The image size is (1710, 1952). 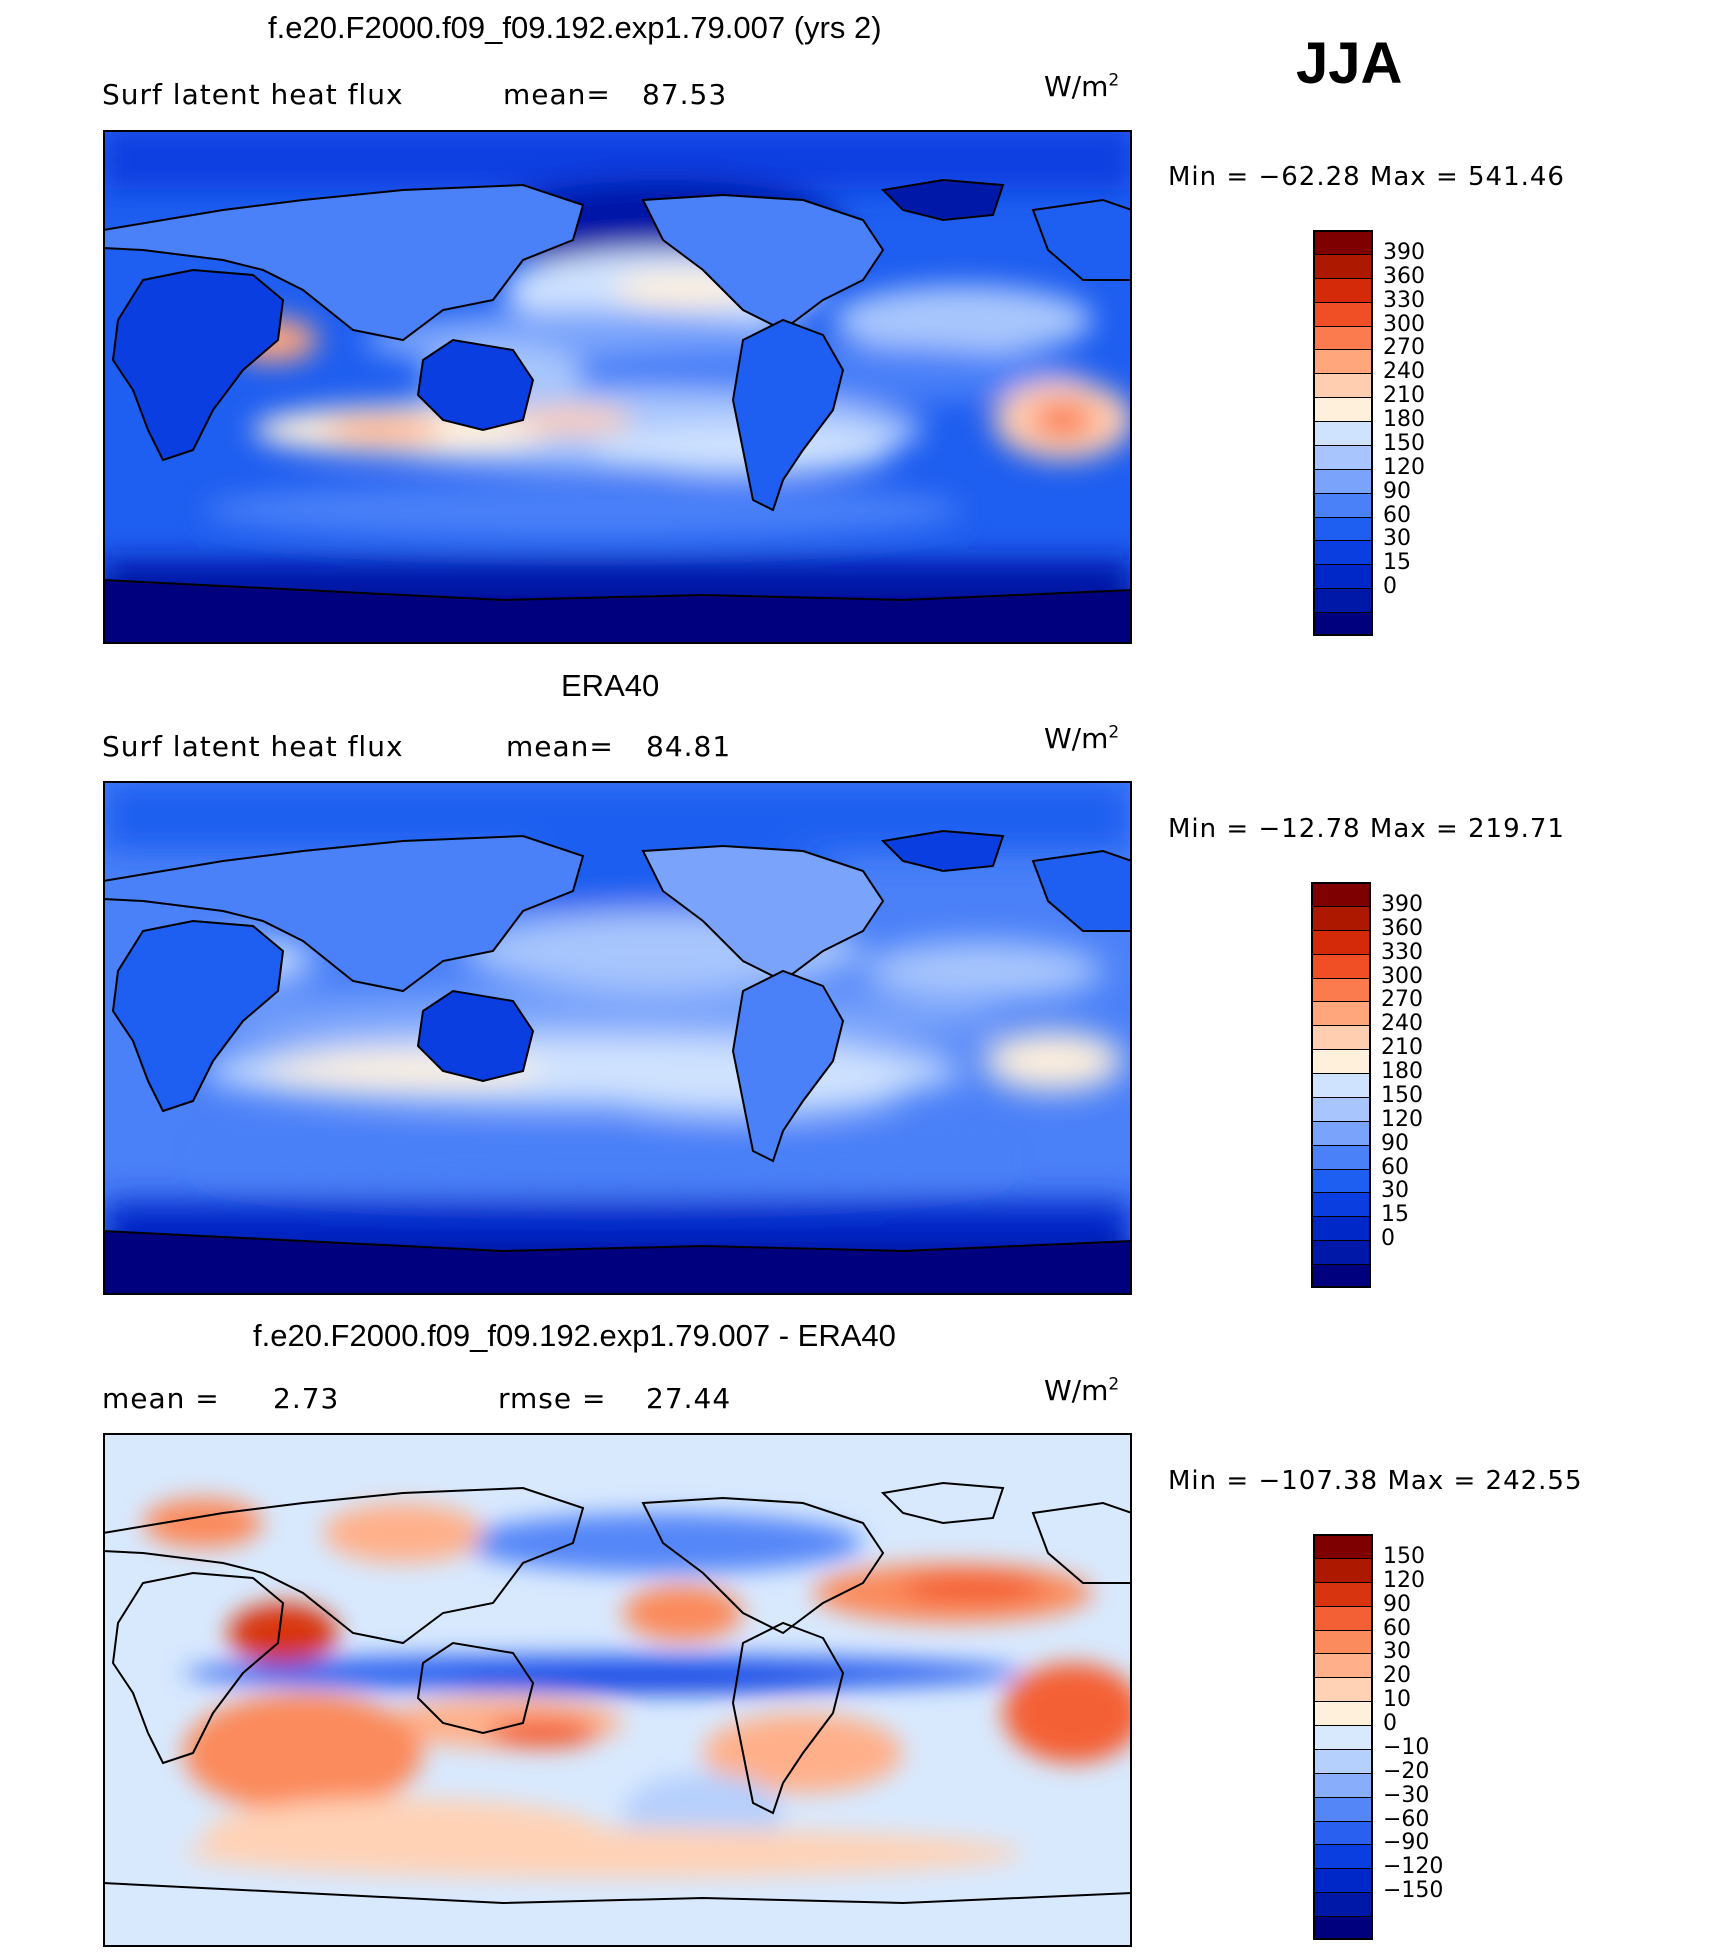 What do you see at coordinates (253, 94) in the screenshot?
I see `panel-1-variable-label: Surf latent heat flux` at bounding box center [253, 94].